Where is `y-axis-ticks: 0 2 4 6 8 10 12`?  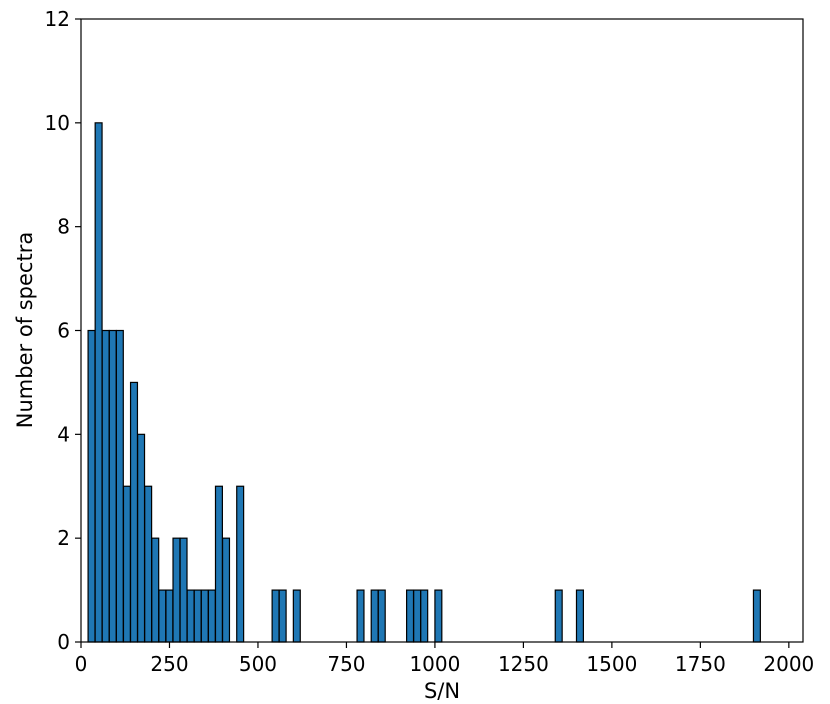 y-axis-ticks: 0 2 4 6 8 10 12 is located at coordinates (63, 330).